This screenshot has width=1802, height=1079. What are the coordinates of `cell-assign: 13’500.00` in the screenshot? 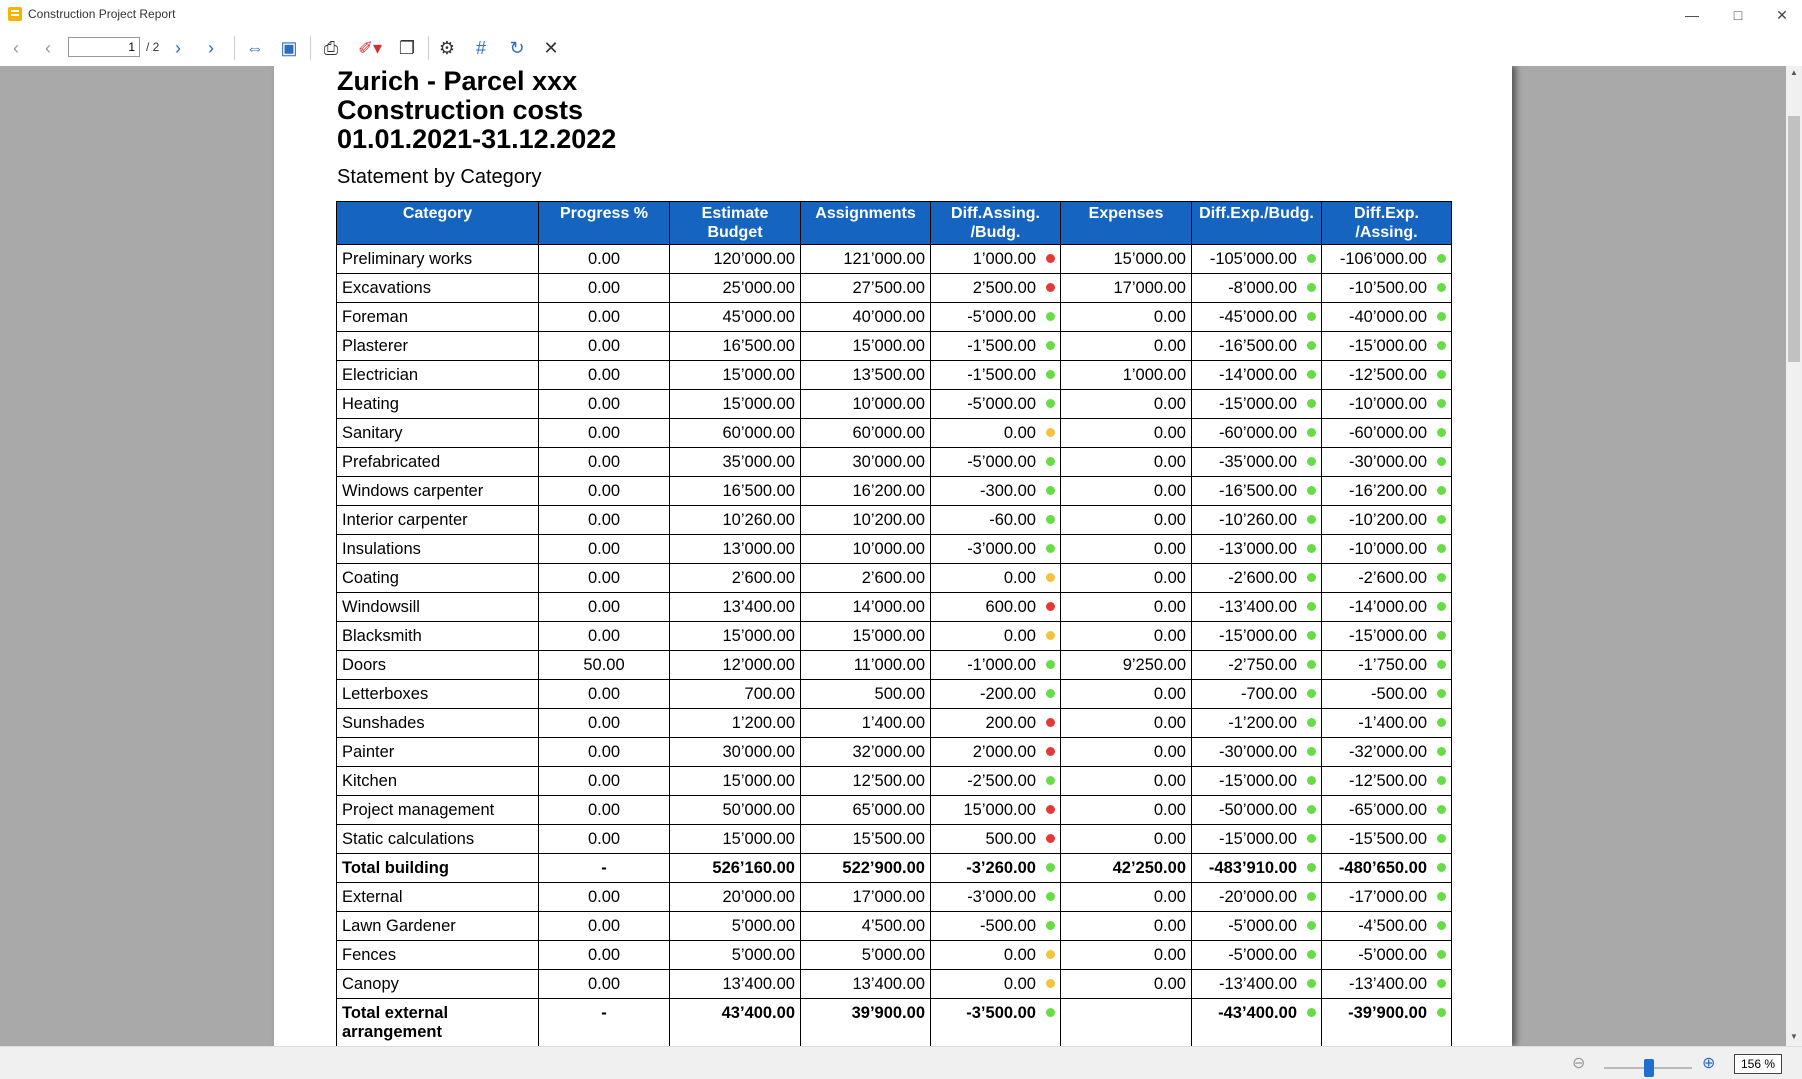 It's located at (865, 375).